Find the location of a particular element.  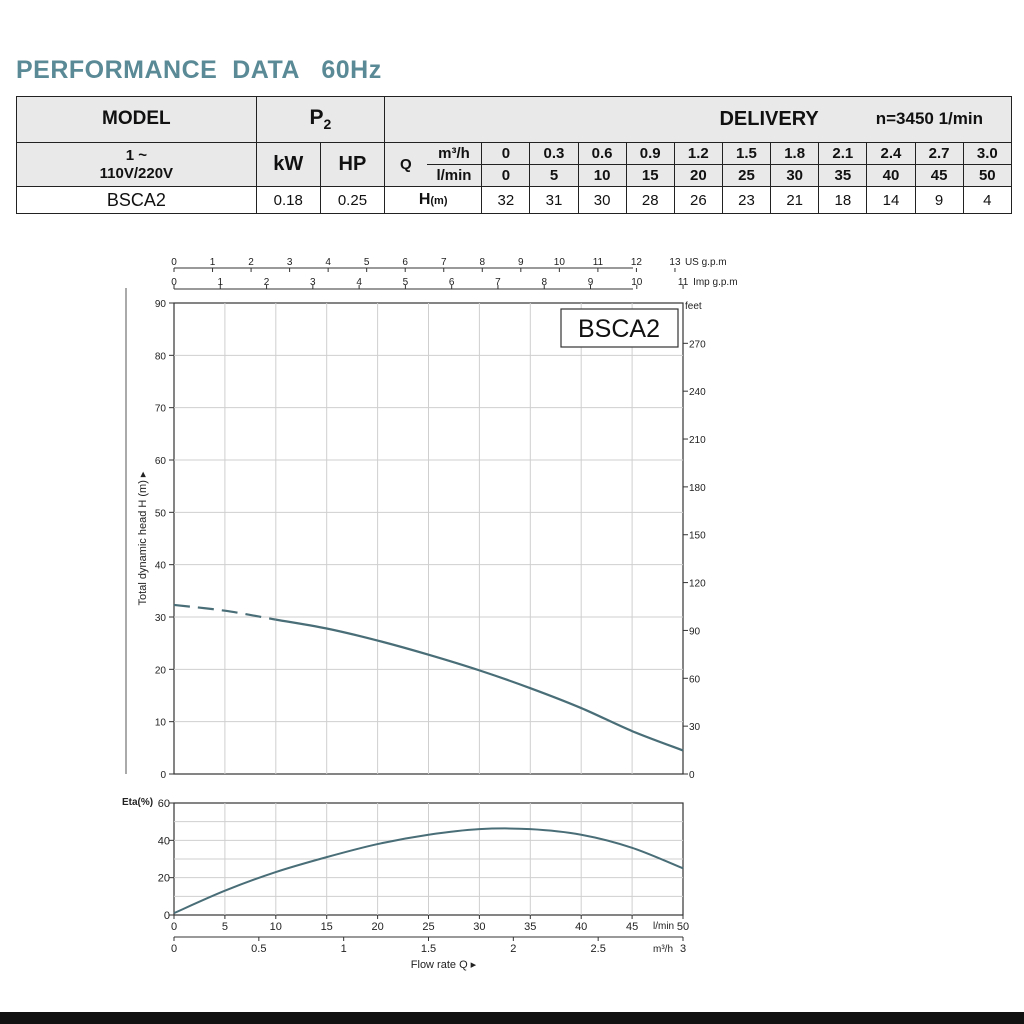

imp-tick-label: 5 is located at coordinates (406, 282).